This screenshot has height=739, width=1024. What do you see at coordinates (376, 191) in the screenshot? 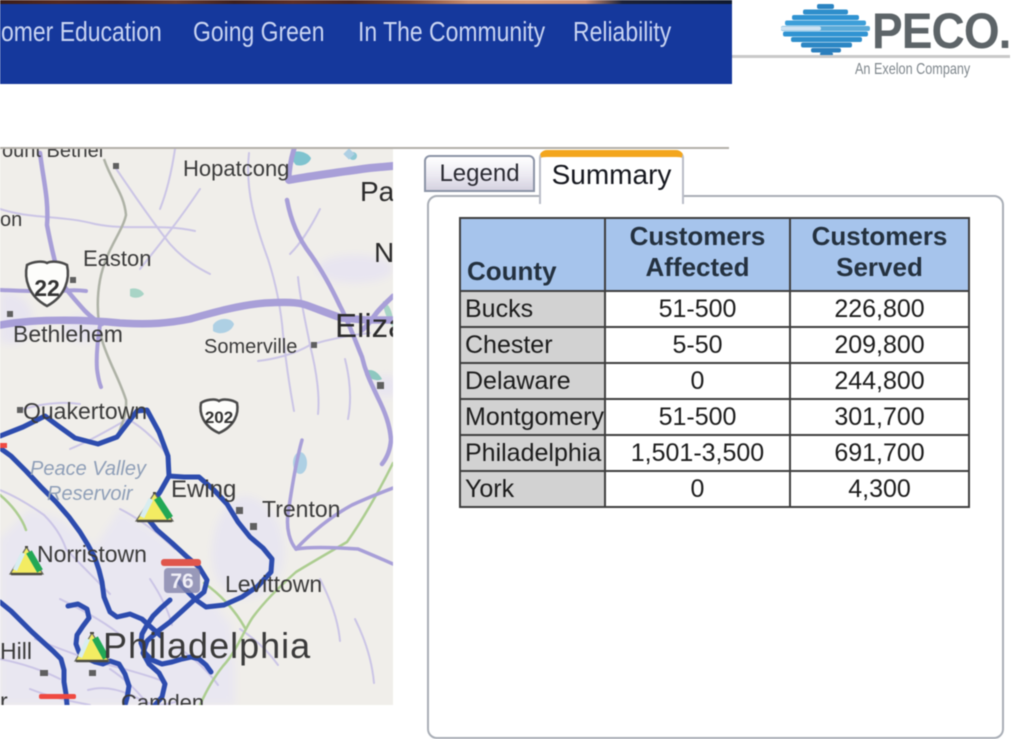
I see `svg-text: Pa` at bounding box center [376, 191].